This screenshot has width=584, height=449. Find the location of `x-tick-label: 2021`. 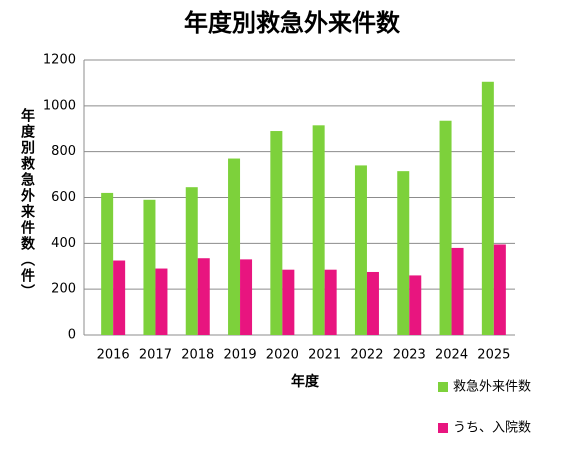

x-tick-label: 2021 is located at coordinates (324, 355).